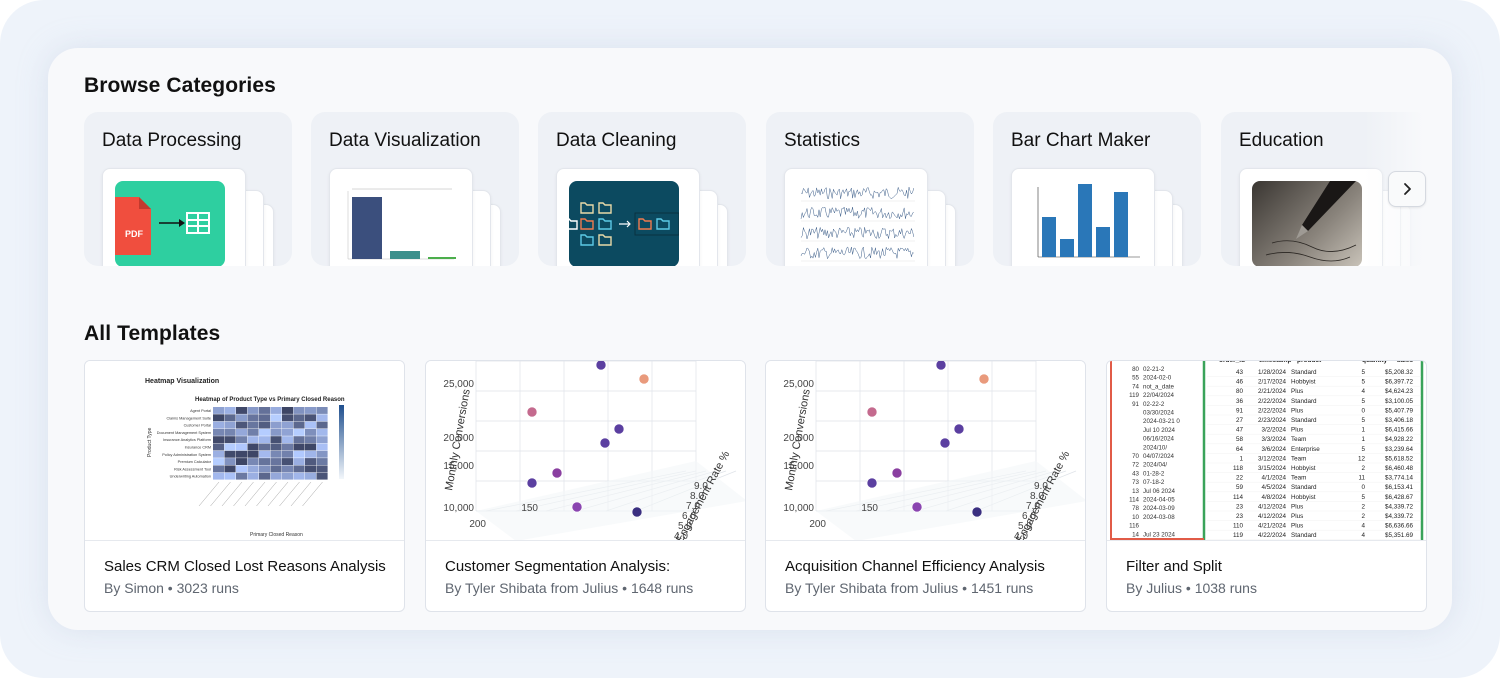  I want to click on all-templates-heading: All Templates, so click(152, 333).